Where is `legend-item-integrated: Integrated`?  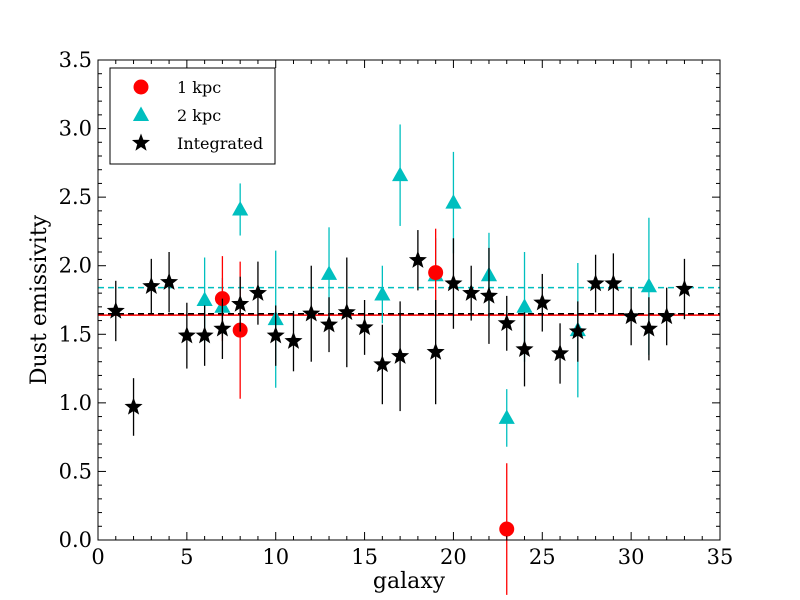 legend-item-integrated: Integrated is located at coordinates (197, 143).